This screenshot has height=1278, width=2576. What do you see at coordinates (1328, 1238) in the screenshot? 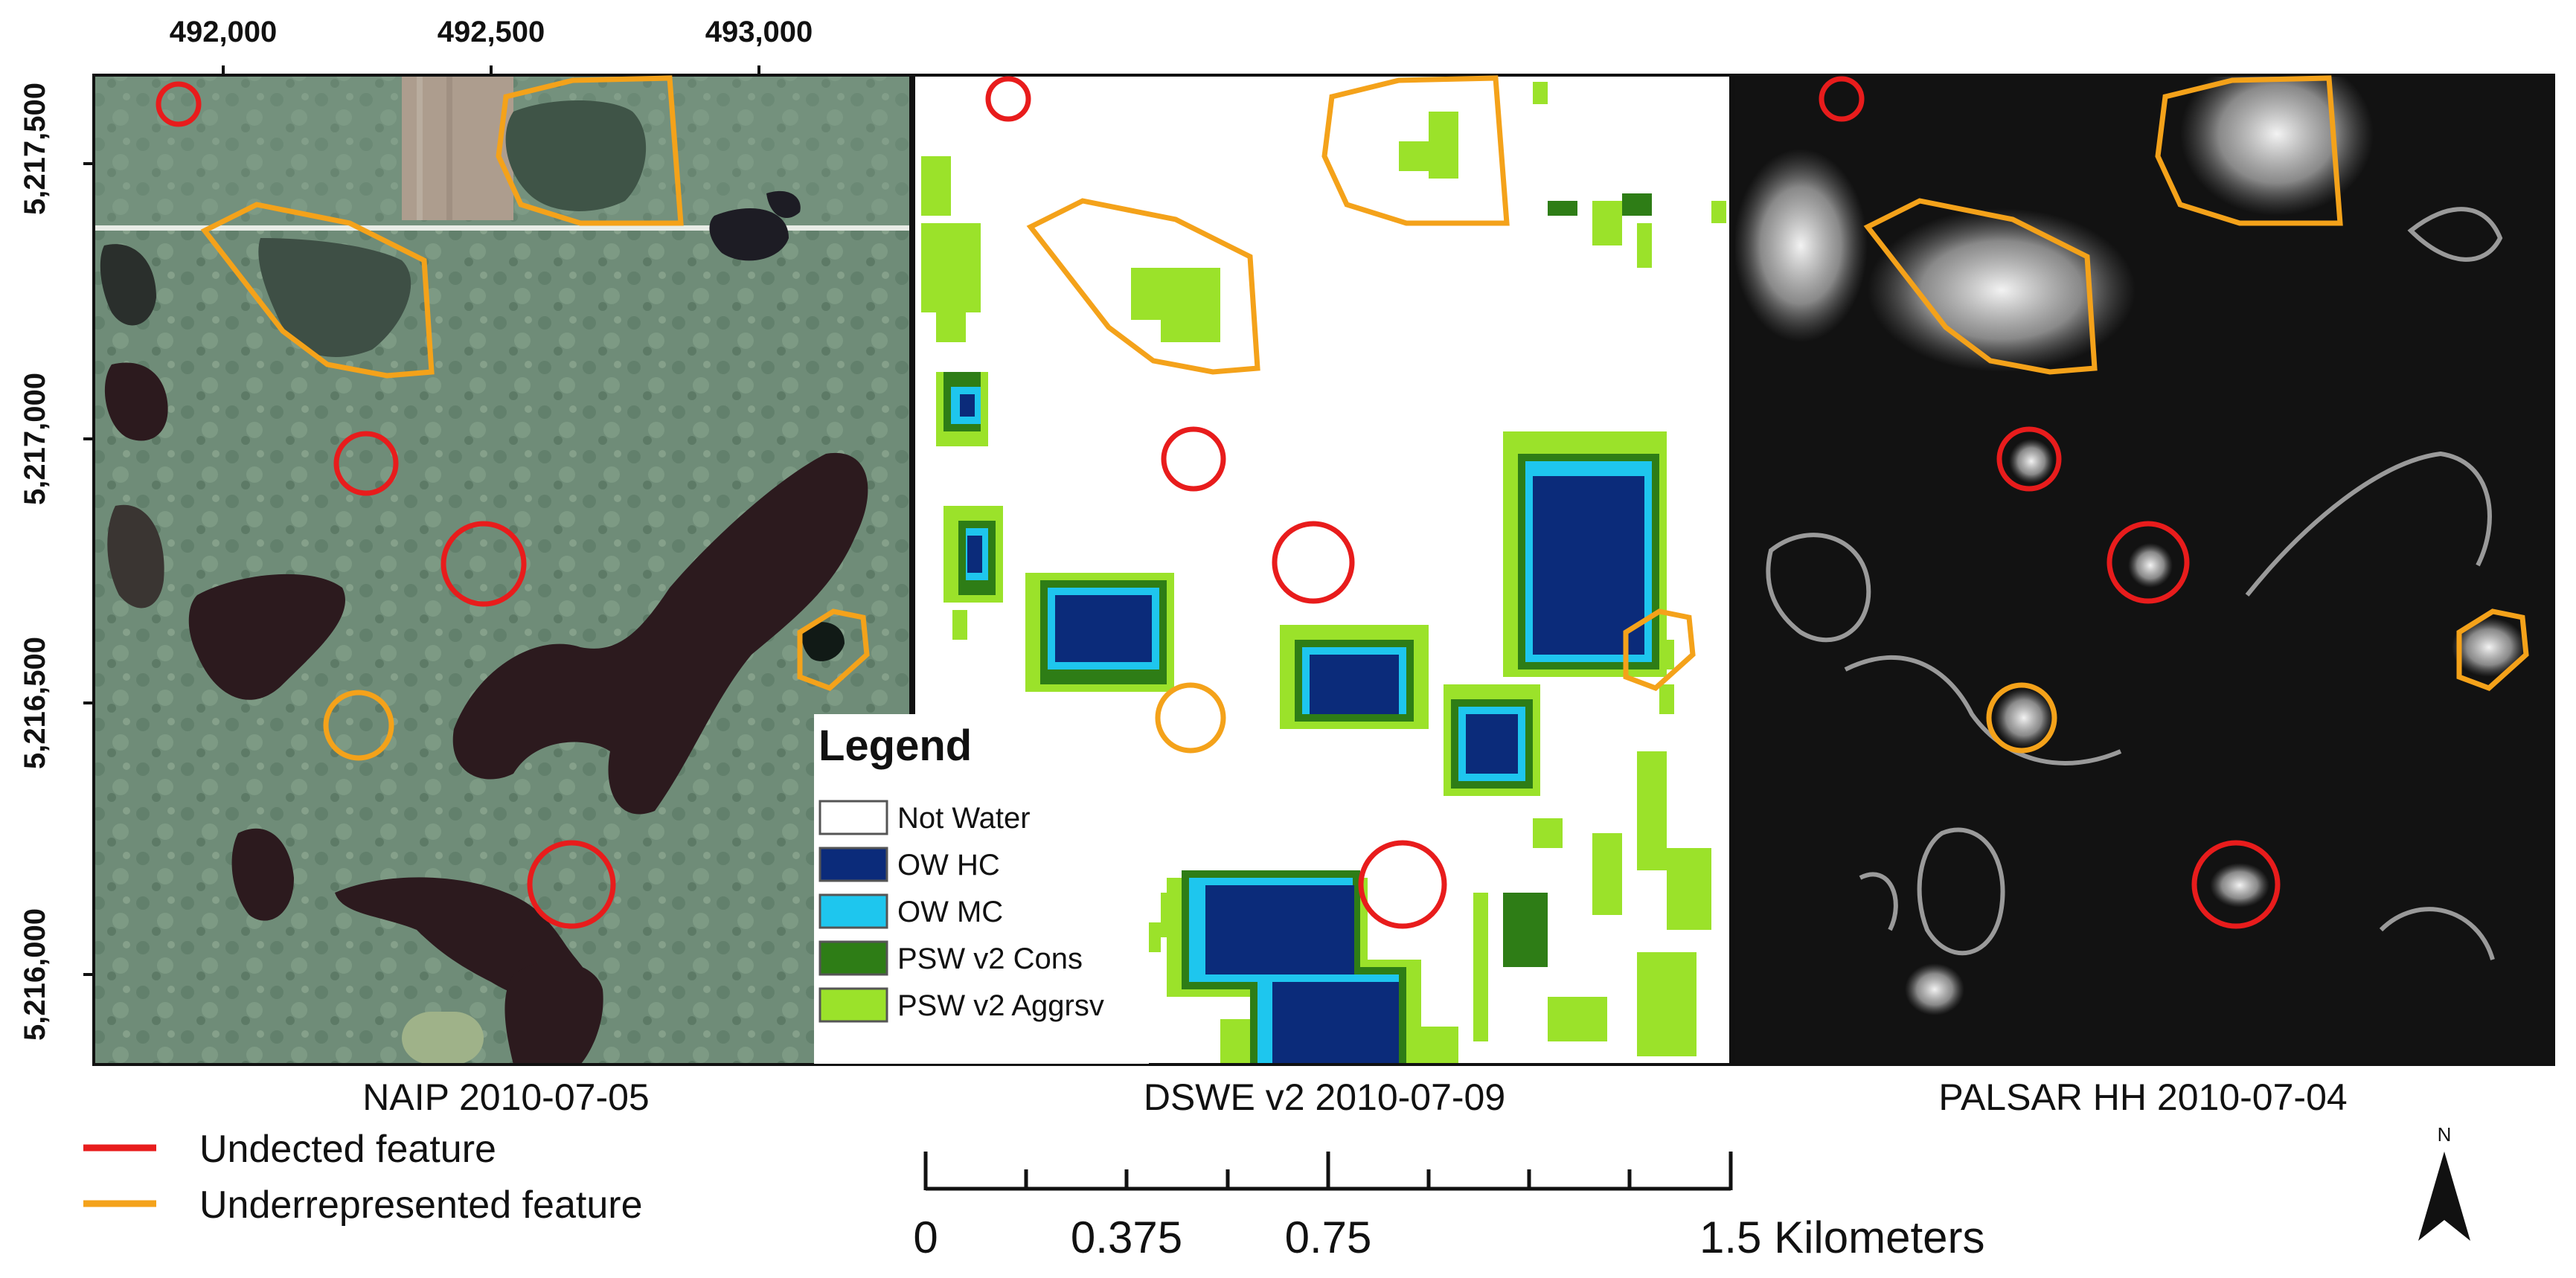
I see `scale-label: 0.75` at bounding box center [1328, 1238].